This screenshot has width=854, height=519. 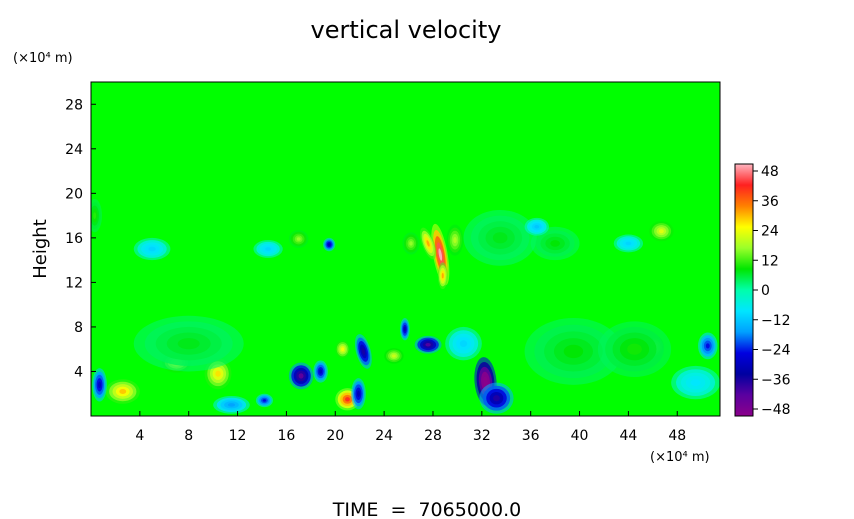 I want to click on y-tick-label: 20, so click(x=74, y=194).